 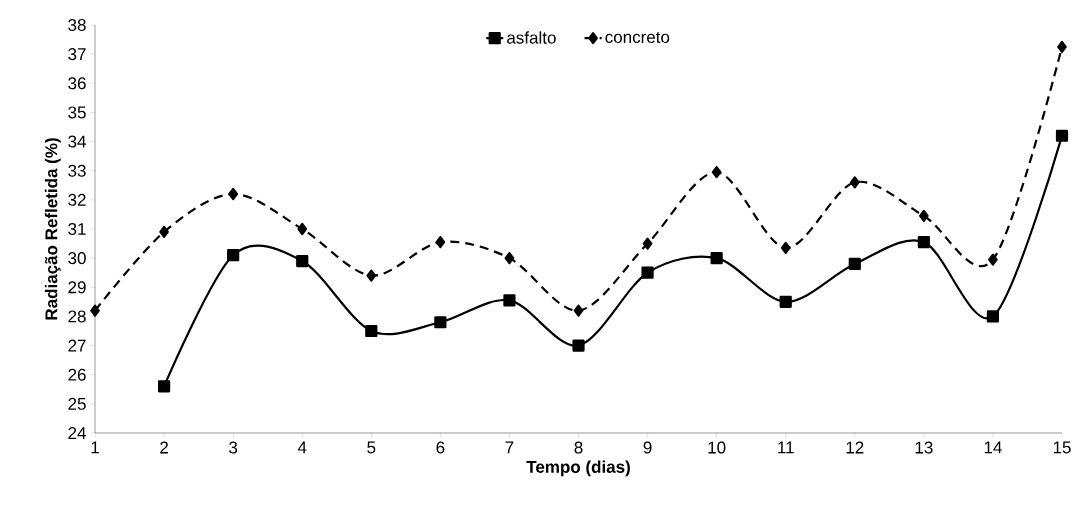 I want to click on x-tick-label: 6, so click(x=440, y=447).